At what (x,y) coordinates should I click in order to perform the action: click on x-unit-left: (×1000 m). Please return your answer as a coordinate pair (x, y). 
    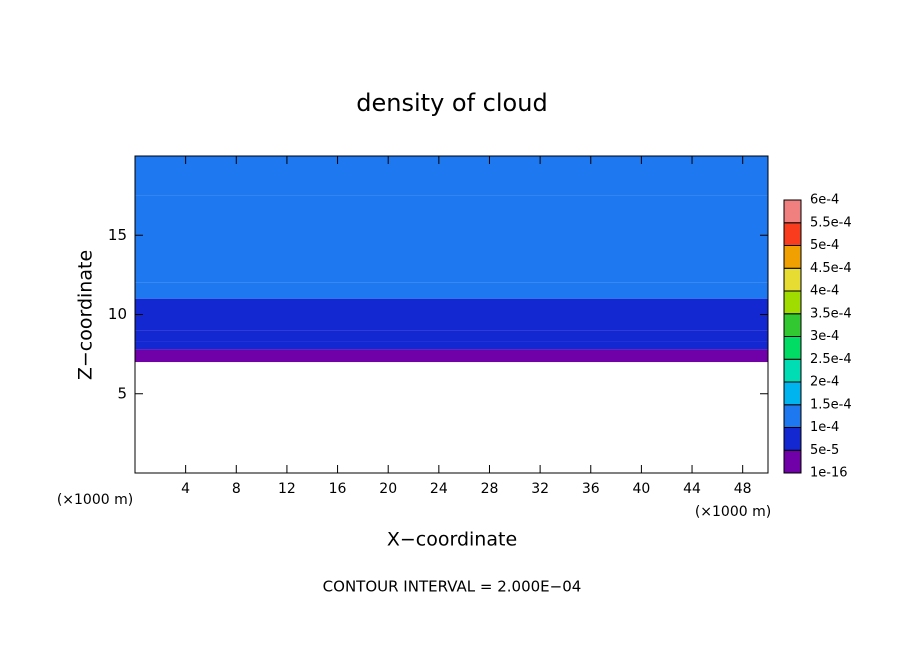
    Looking at the image, I should click on (95, 500).